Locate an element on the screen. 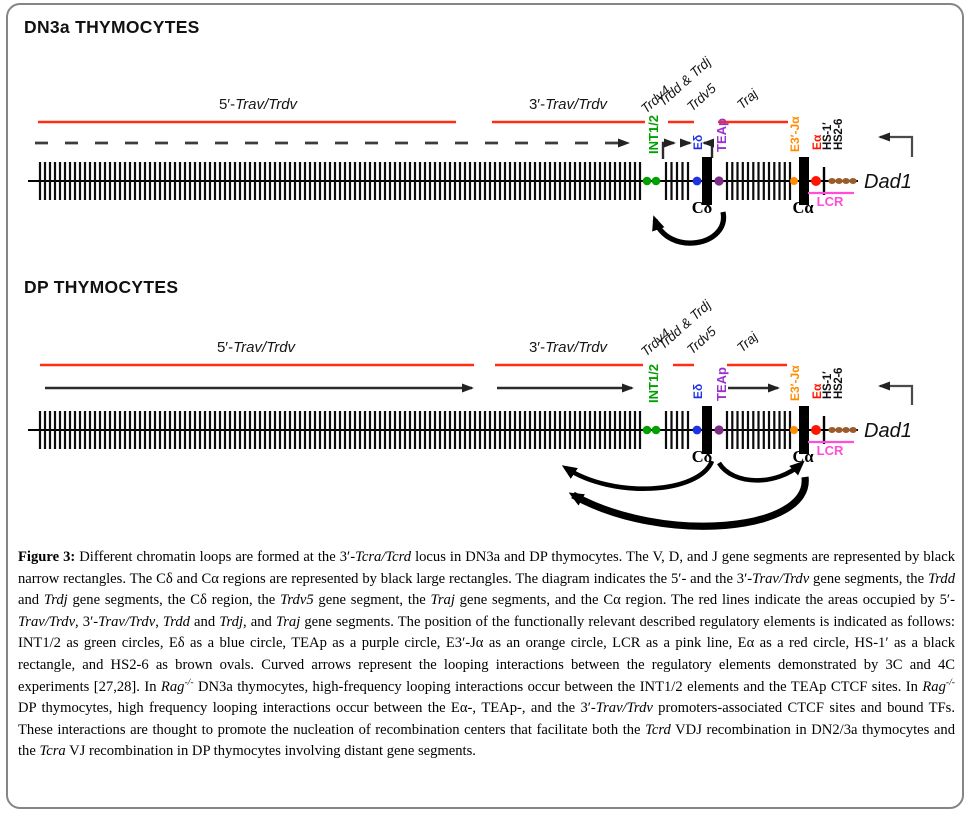 The height and width of the screenshot is (819, 973). loop-arrow-calpha-travtrdv is located at coordinates (688, 503).